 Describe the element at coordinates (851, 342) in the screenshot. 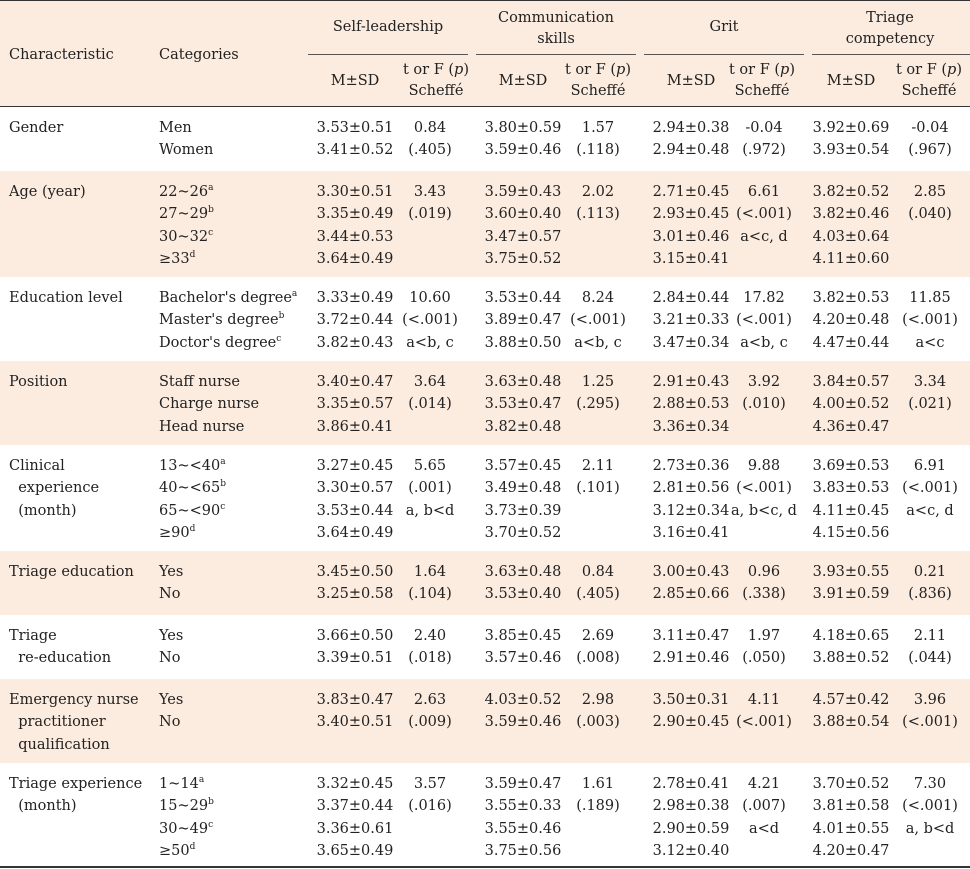

I see `msd-value: 4.47±0.44` at that location.